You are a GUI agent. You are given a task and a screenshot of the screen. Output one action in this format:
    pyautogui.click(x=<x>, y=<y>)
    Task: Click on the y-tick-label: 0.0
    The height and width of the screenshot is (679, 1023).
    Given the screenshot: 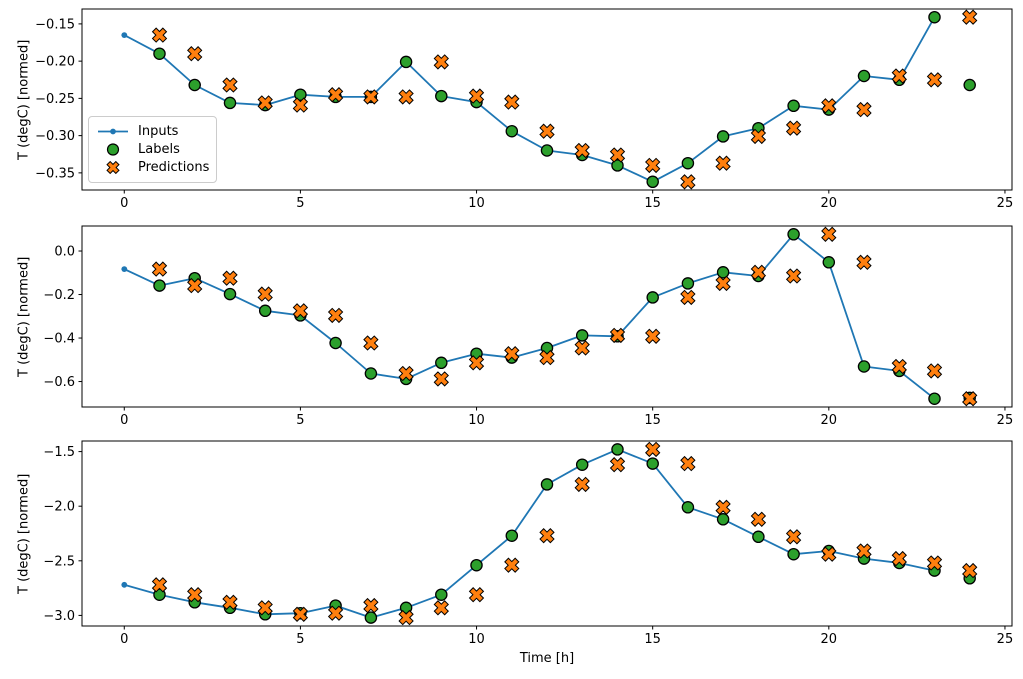 What is the action you would take?
    pyautogui.click(x=64, y=252)
    